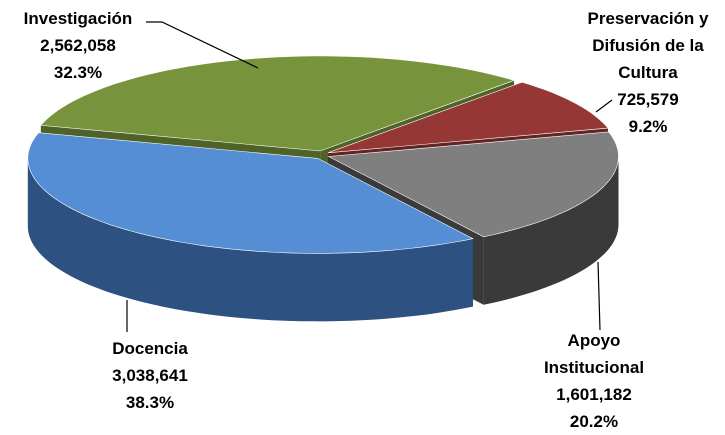 This screenshot has height=435, width=725. What do you see at coordinates (648, 45) in the screenshot?
I see `category-label: Preservación y Difusión de la Cultura` at bounding box center [648, 45].